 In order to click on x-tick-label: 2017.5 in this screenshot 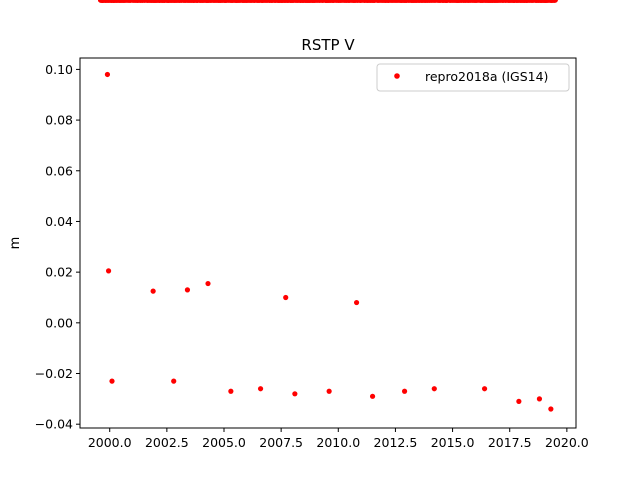, I will do `click(510, 442)`.